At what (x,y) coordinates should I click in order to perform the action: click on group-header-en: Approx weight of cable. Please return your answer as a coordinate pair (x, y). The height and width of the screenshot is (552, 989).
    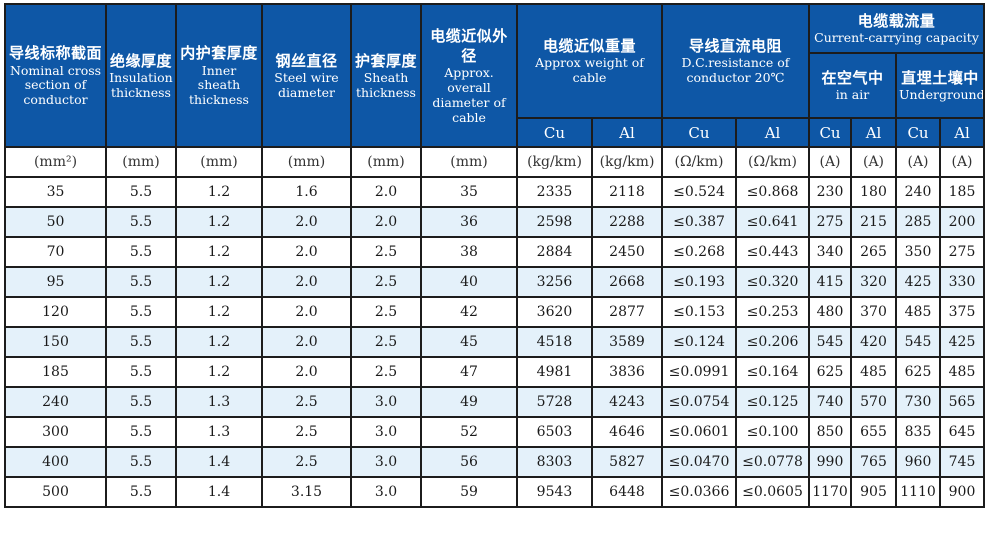
    Looking at the image, I should click on (589, 70).